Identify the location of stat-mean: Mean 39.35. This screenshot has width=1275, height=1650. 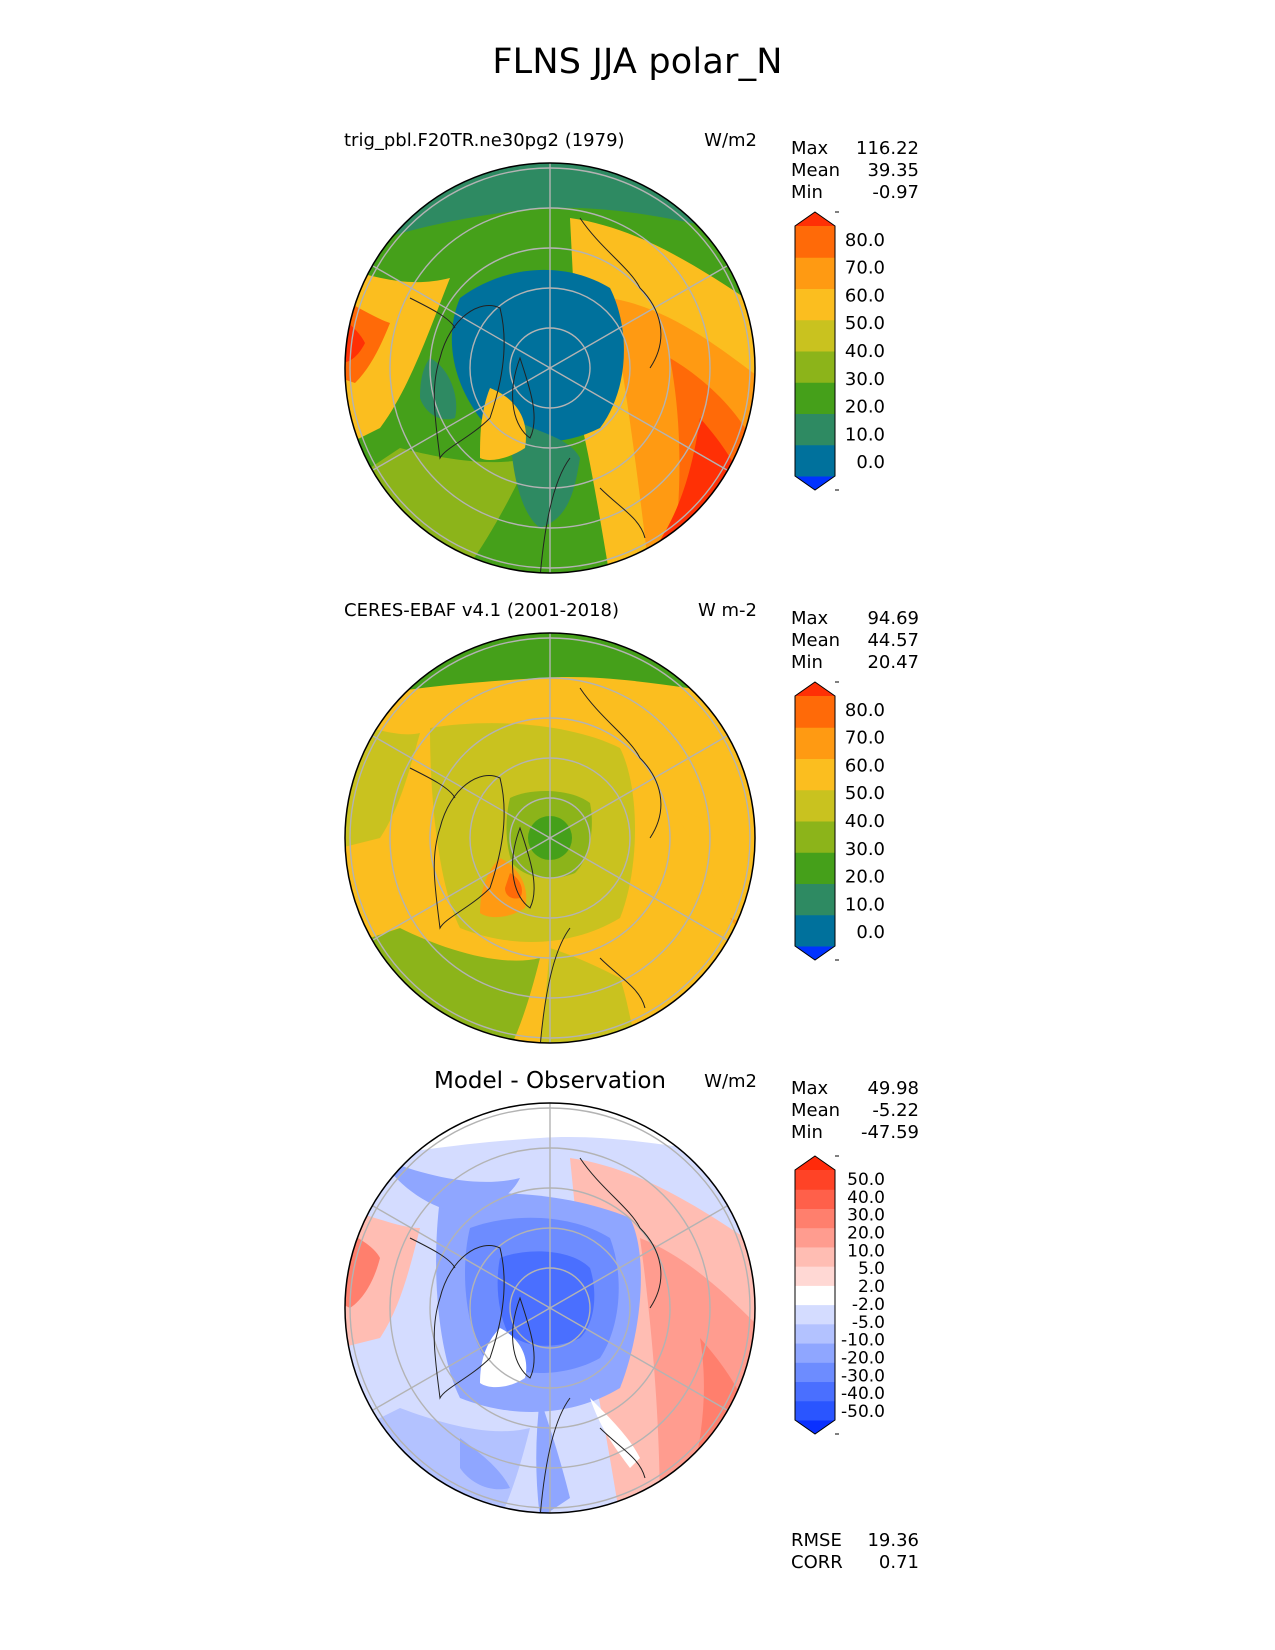
(855, 170).